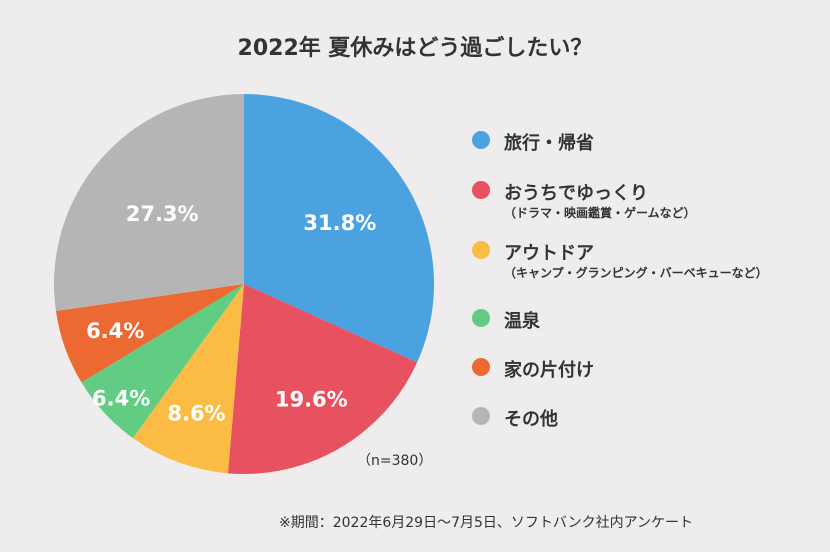 This screenshot has height=552, width=830. What do you see at coordinates (415, 48) in the screenshot?
I see `chart-title: 2022年 夏休みはどう過ごしたい？` at bounding box center [415, 48].